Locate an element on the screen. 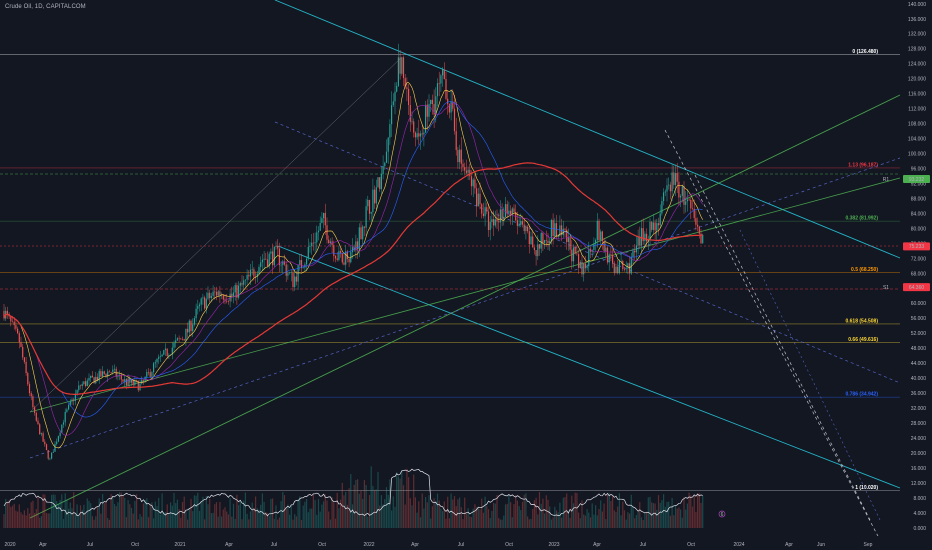 The width and height of the screenshot is (932, 550). x-tick-label: 2021 is located at coordinates (179, 545).